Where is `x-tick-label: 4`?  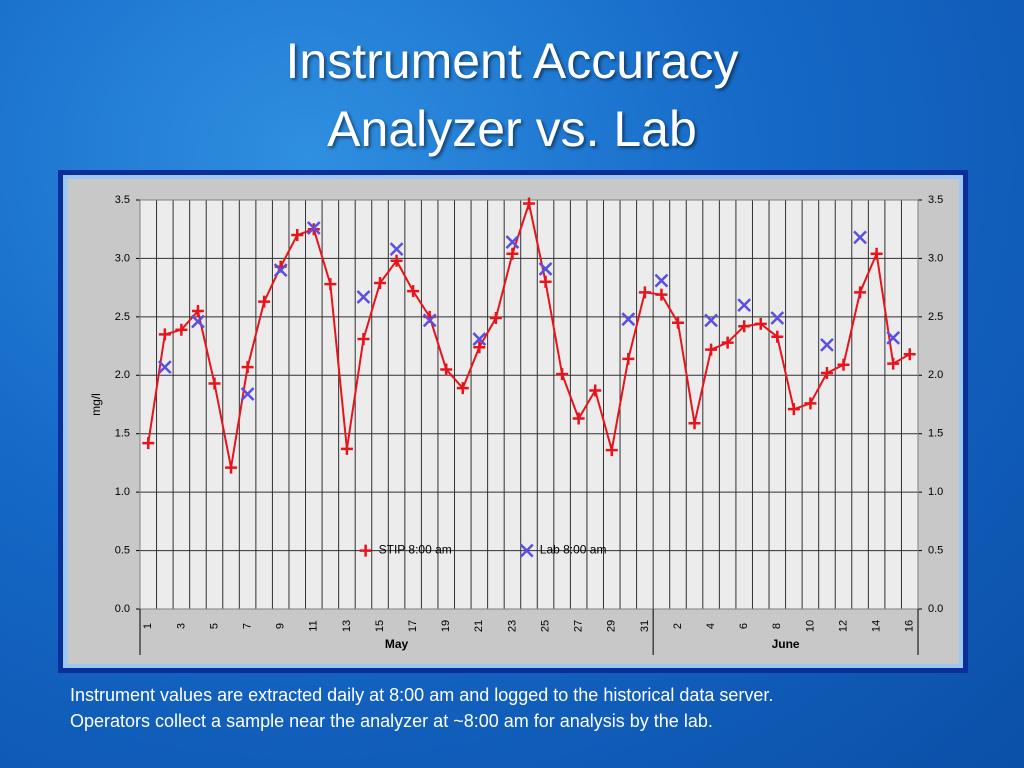 x-tick-label: 4 is located at coordinates (711, 626).